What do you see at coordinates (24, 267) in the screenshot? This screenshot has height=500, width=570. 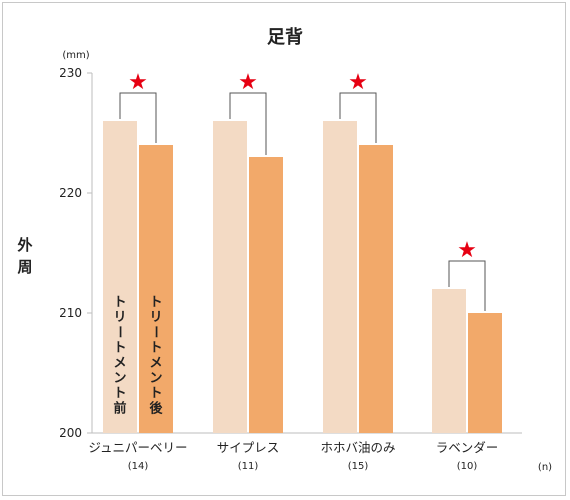 I see `y-axis-label-char: 周` at bounding box center [24, 267].